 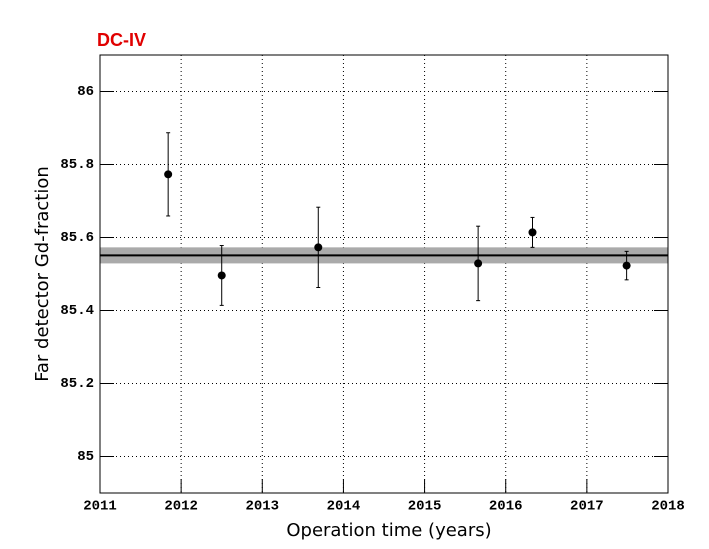 What do you see at coordinates (388, 530) in the screenshot?
I see `x-axis-label: Operation time (years)` at bounding box center [388, 530].